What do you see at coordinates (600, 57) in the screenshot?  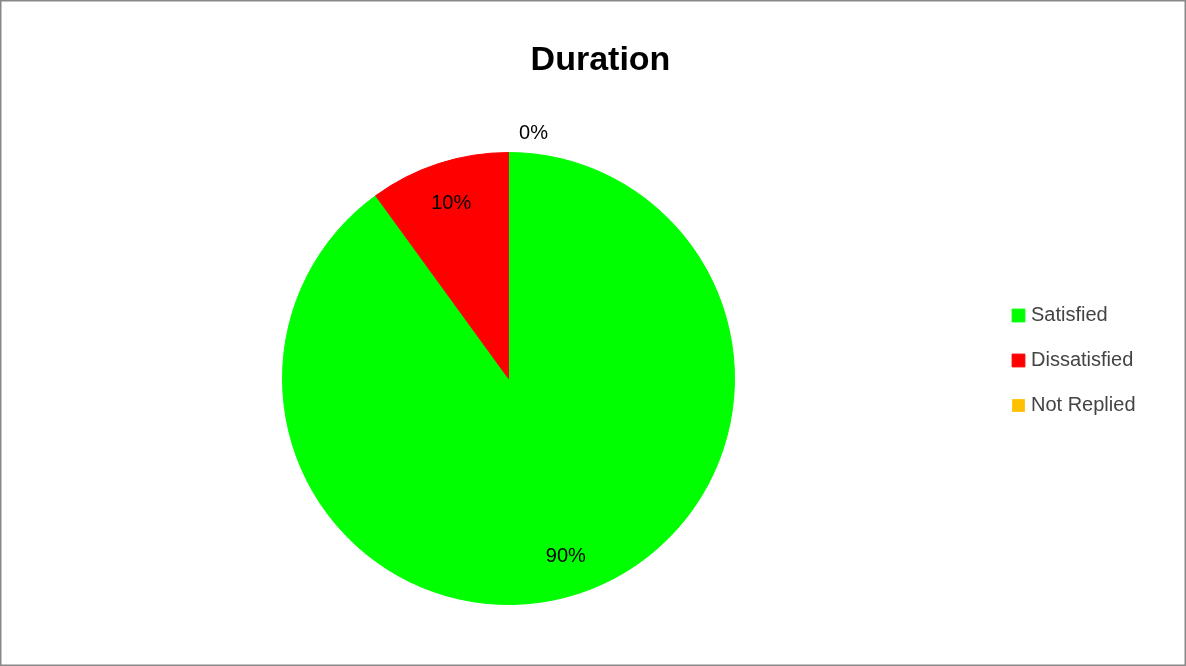 I see `chart-title: Duration` at bounding box center [600, 57].